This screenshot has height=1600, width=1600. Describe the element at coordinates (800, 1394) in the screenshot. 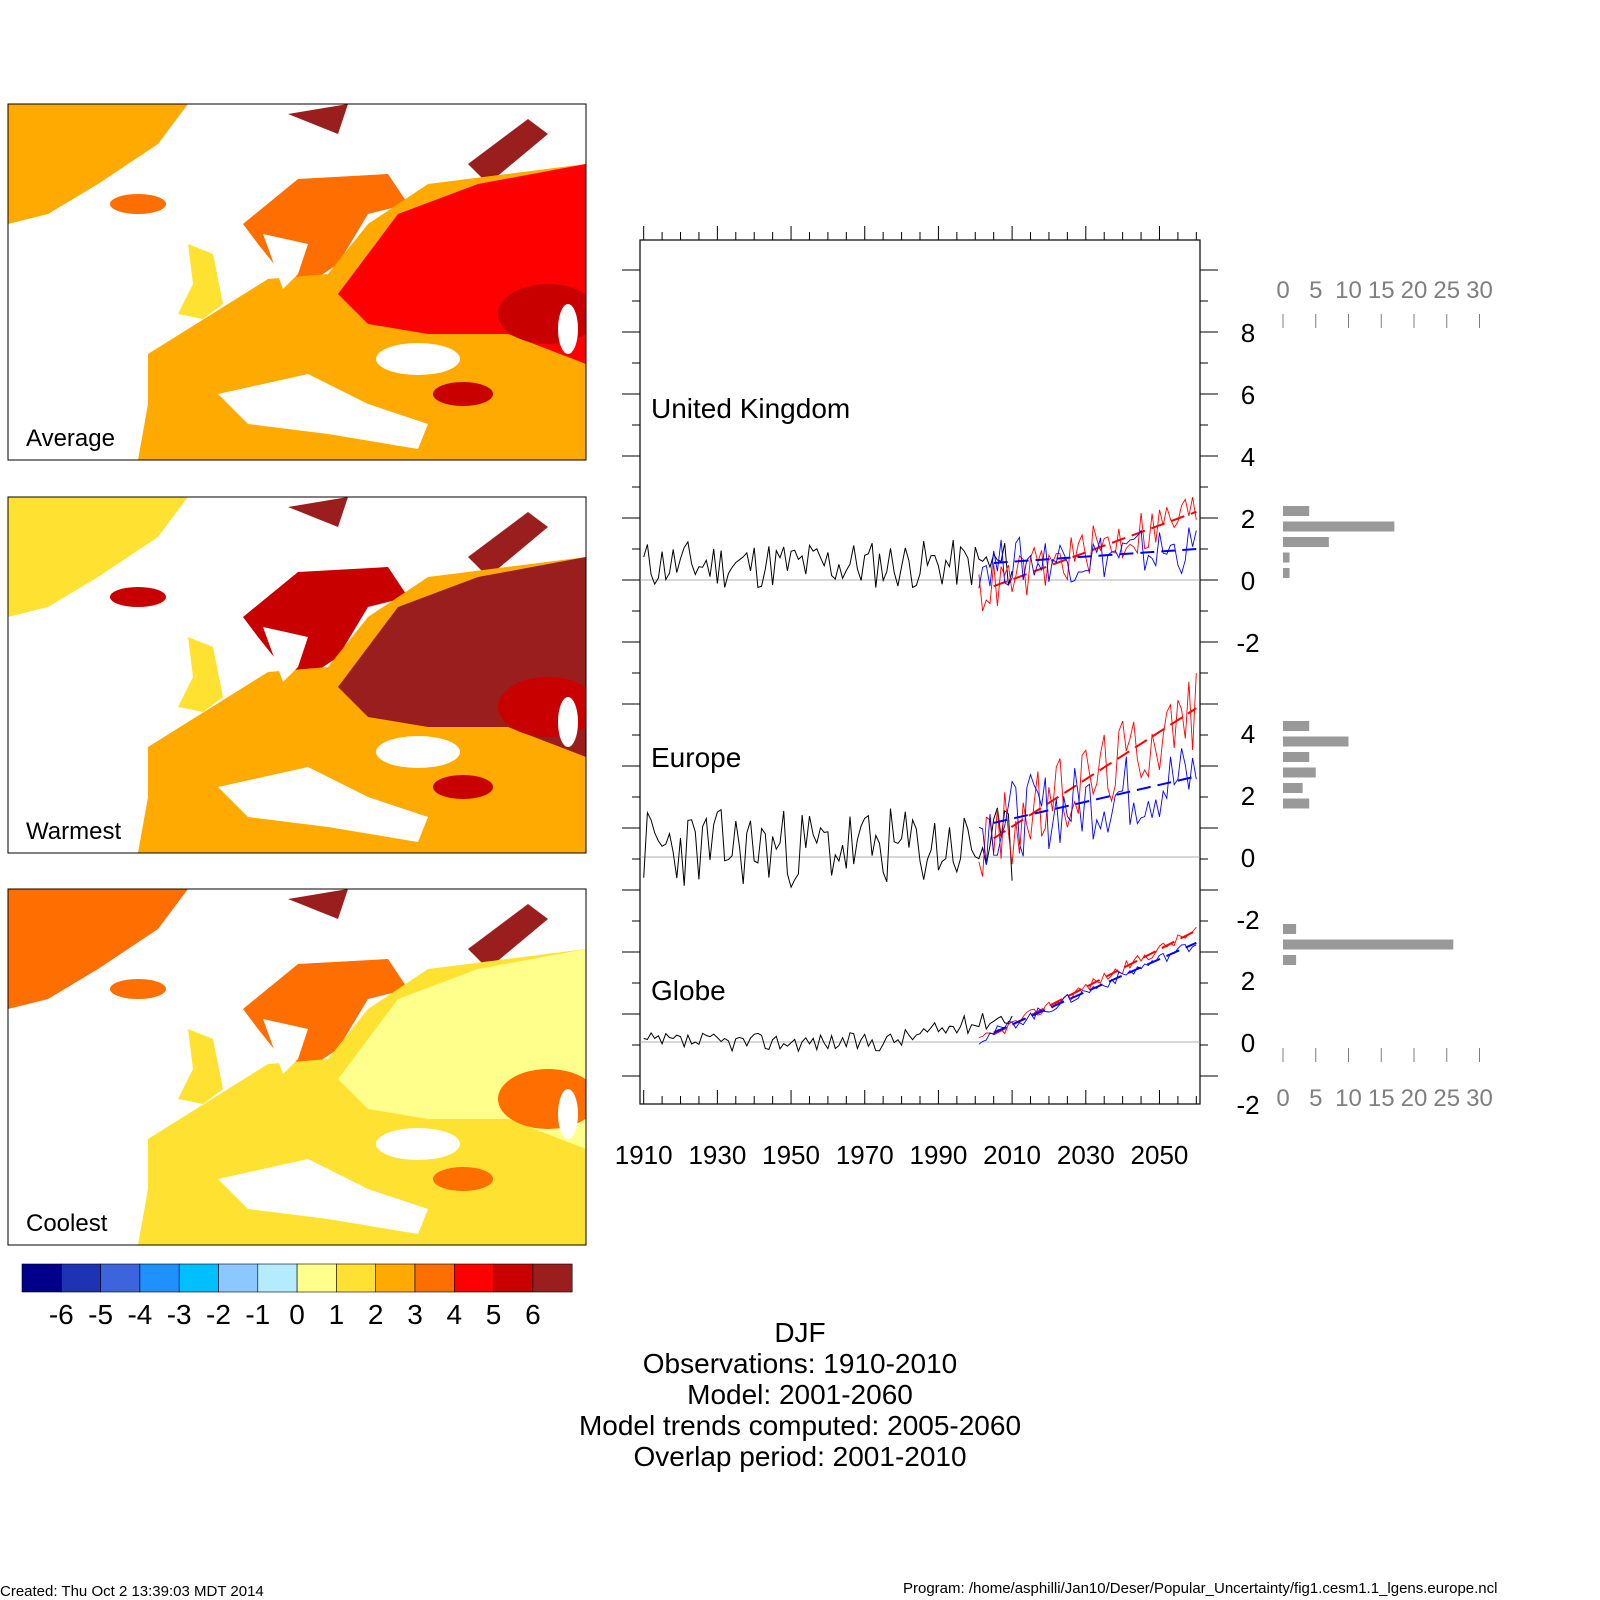

I see `caption-model: Model: 2001-2060` at that location.